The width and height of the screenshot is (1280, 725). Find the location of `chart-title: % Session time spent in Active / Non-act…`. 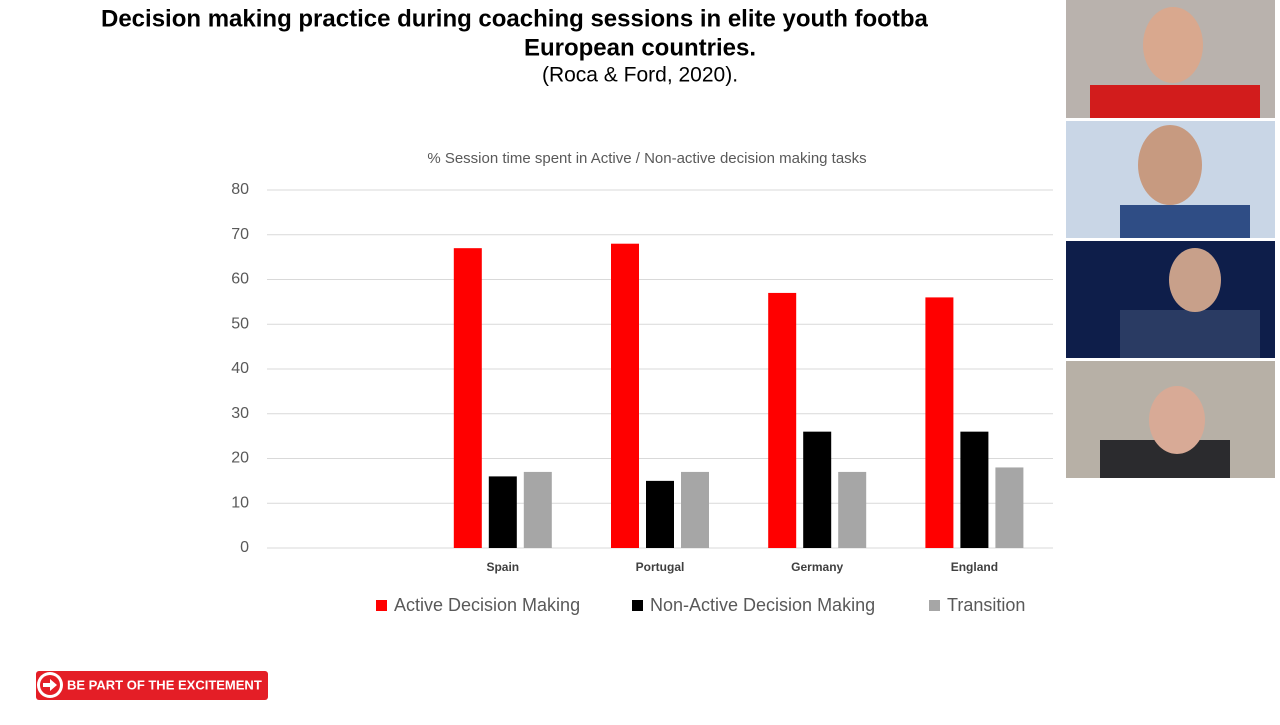

chart-title: % Session time spent in Active / Non-act… is located at coordinates (646, 158).